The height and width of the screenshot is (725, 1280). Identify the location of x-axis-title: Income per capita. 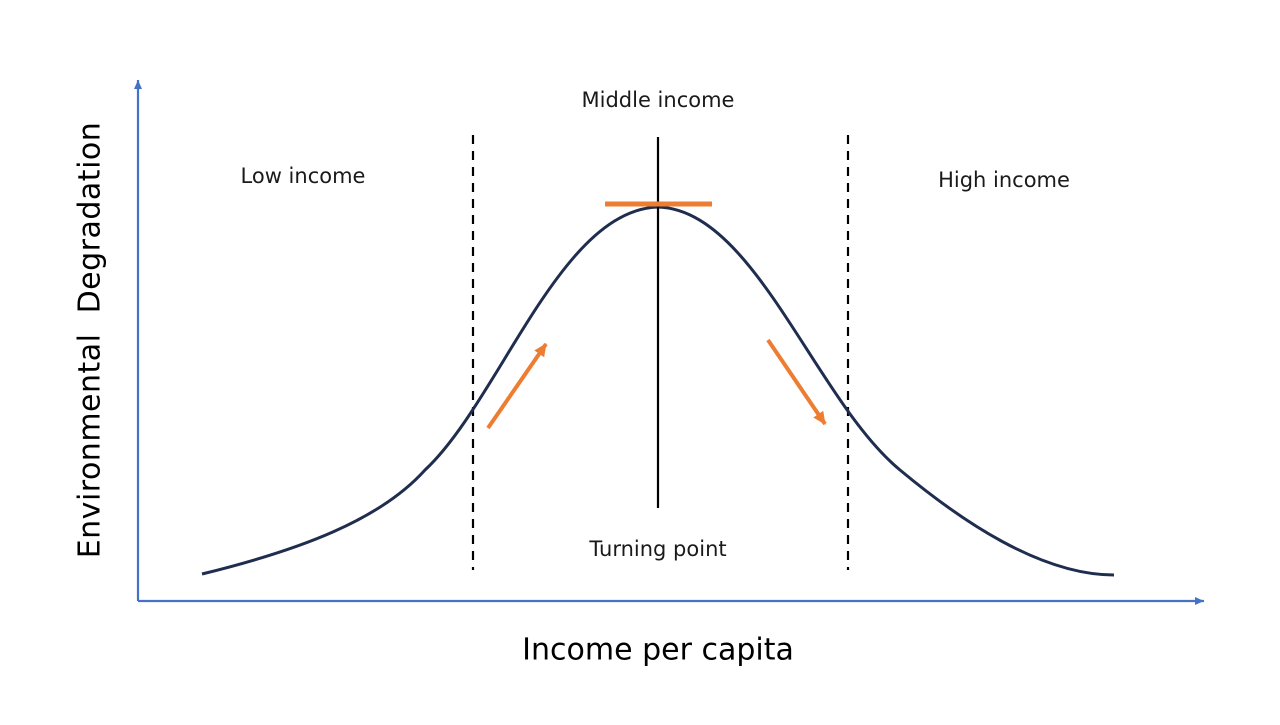
(658, 650).